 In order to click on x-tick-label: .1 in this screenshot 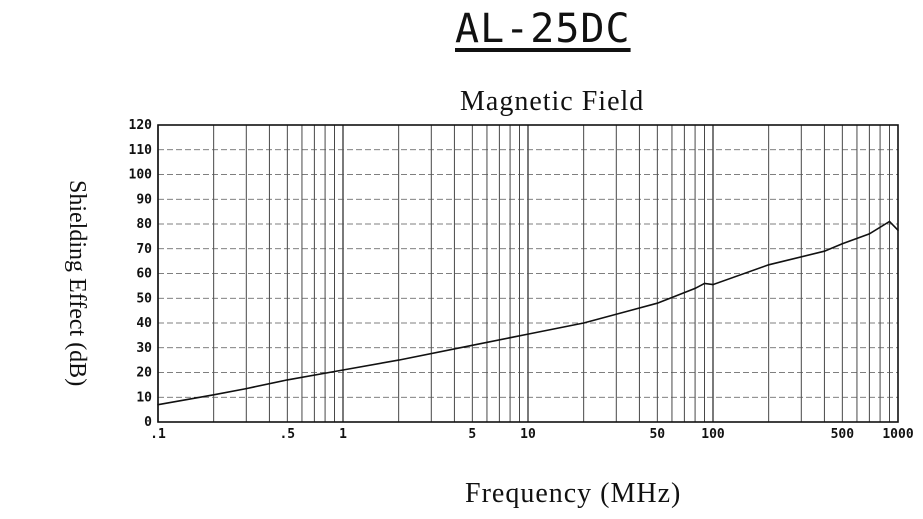, I will do `click(158, 434)`.